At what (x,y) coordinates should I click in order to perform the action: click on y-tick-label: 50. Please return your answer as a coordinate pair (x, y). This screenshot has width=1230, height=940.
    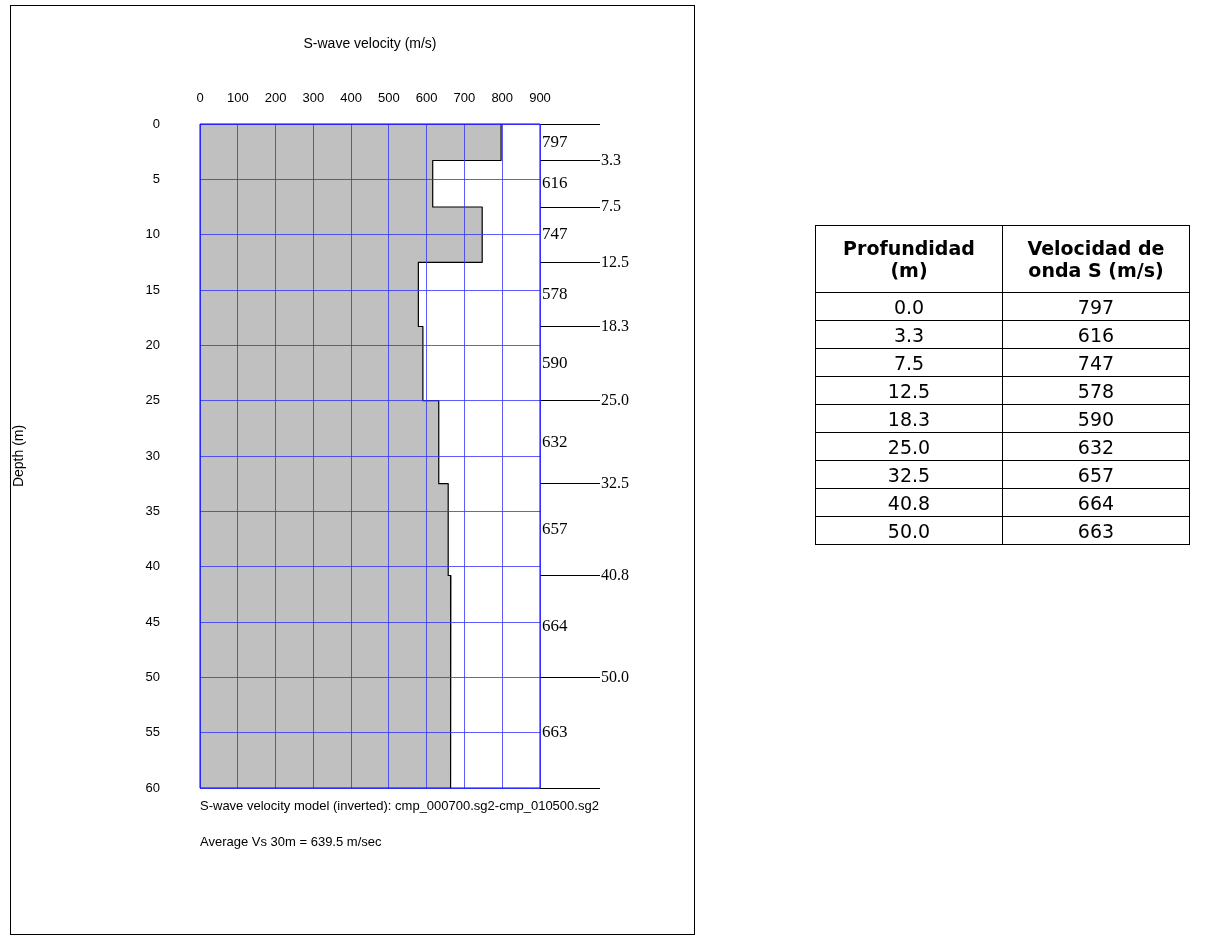
    Looking at the image, I should click on (152, 676).